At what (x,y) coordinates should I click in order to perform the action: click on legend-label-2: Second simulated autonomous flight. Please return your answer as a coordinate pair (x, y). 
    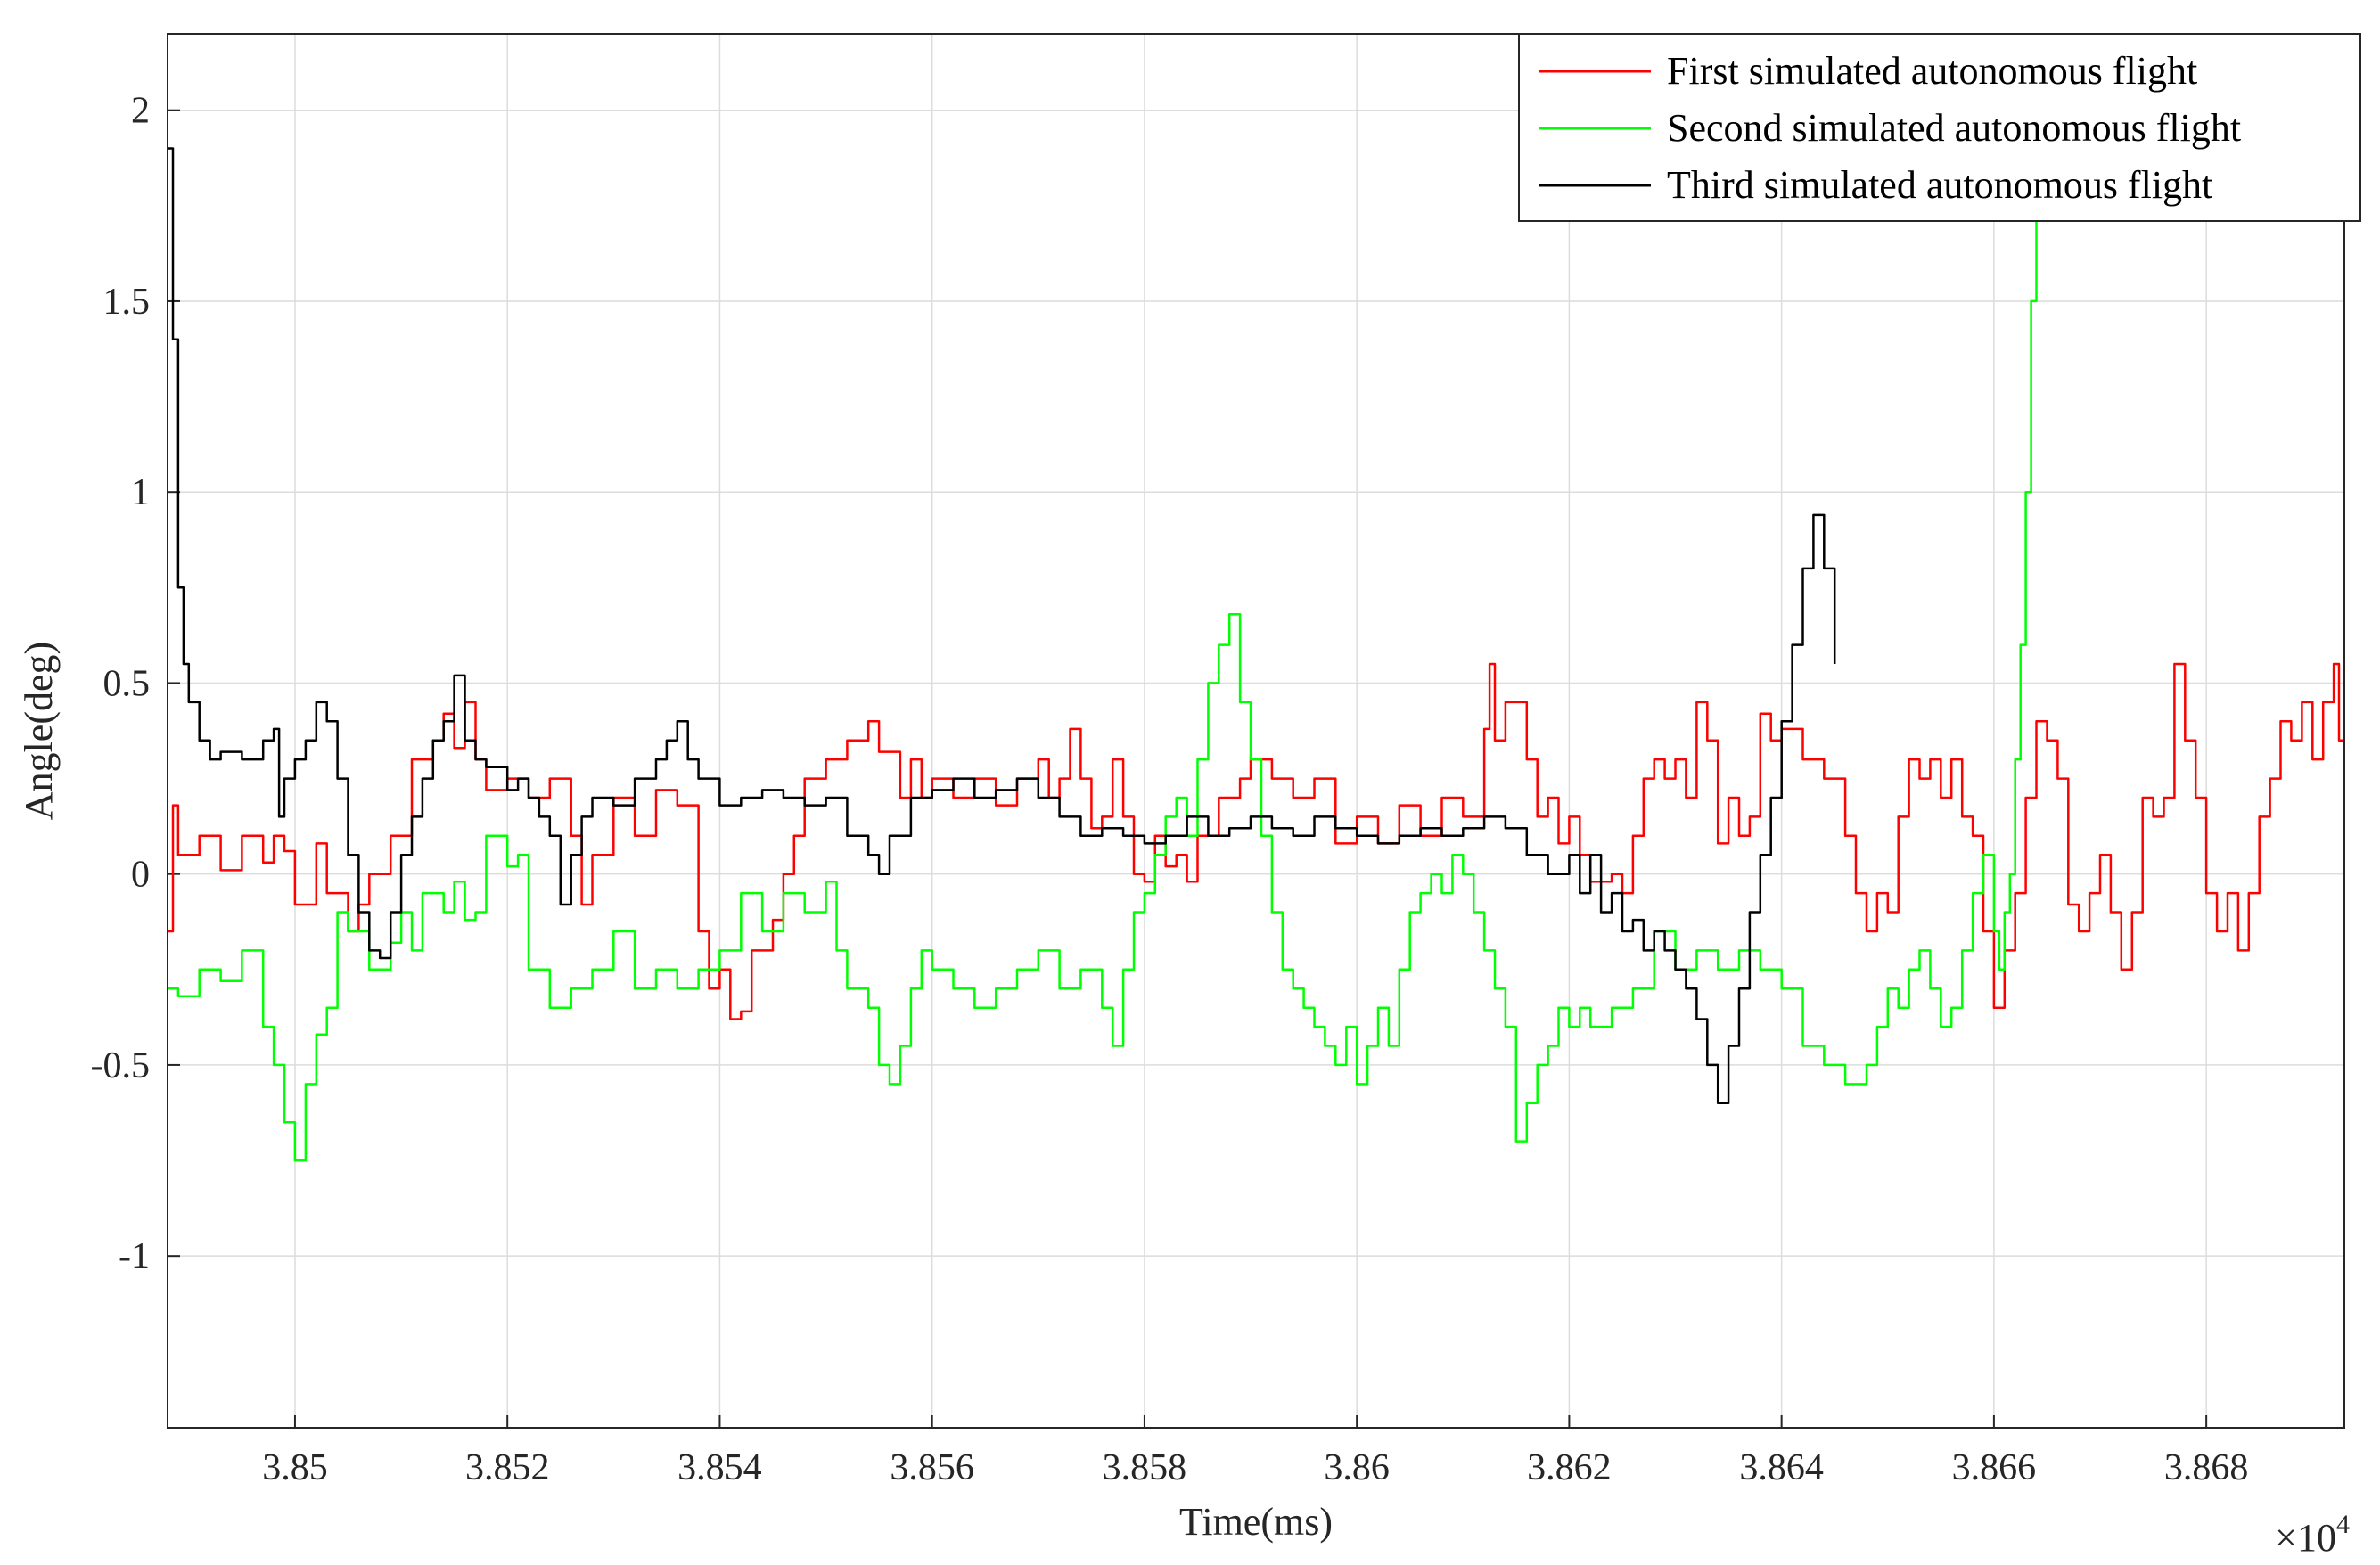
    Looking at the image, I should click on (1954, 128).